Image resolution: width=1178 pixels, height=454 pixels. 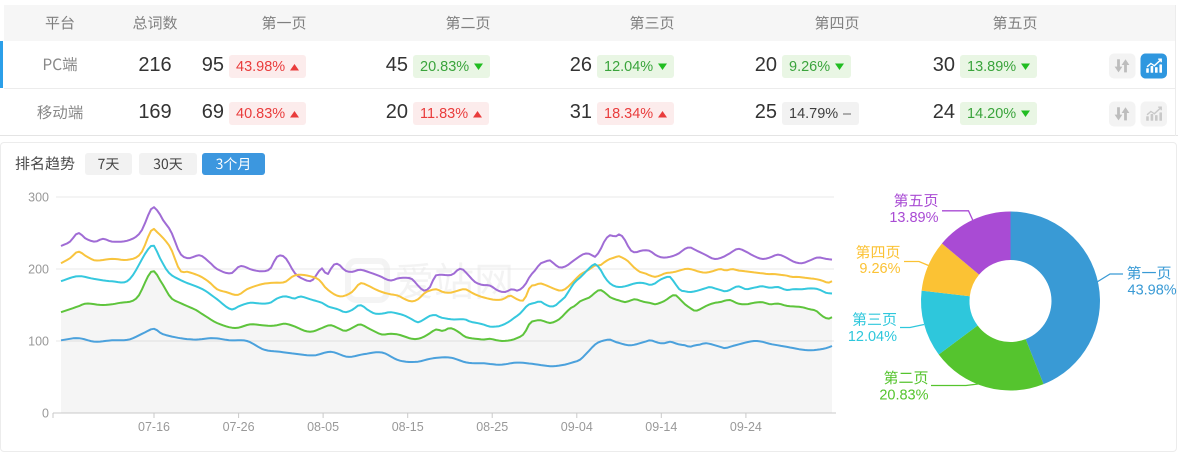 What do you see at coordinates (577, 427) in the screenshot?
I see `svg-text: 09-04` at bounding box center [577, 427].